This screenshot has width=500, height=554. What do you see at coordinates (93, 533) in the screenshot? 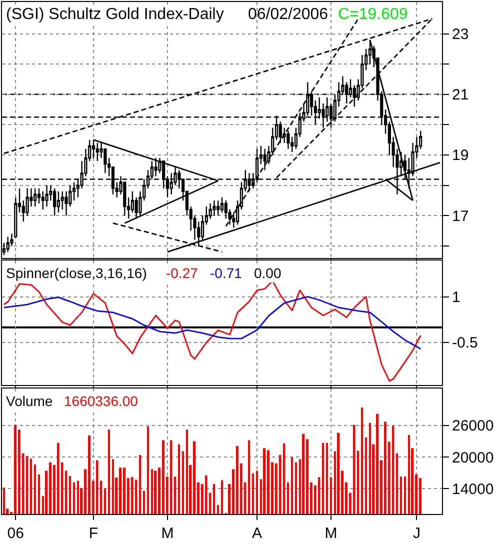
I see `x-tick-label: F` at bounding box center [93, 533].